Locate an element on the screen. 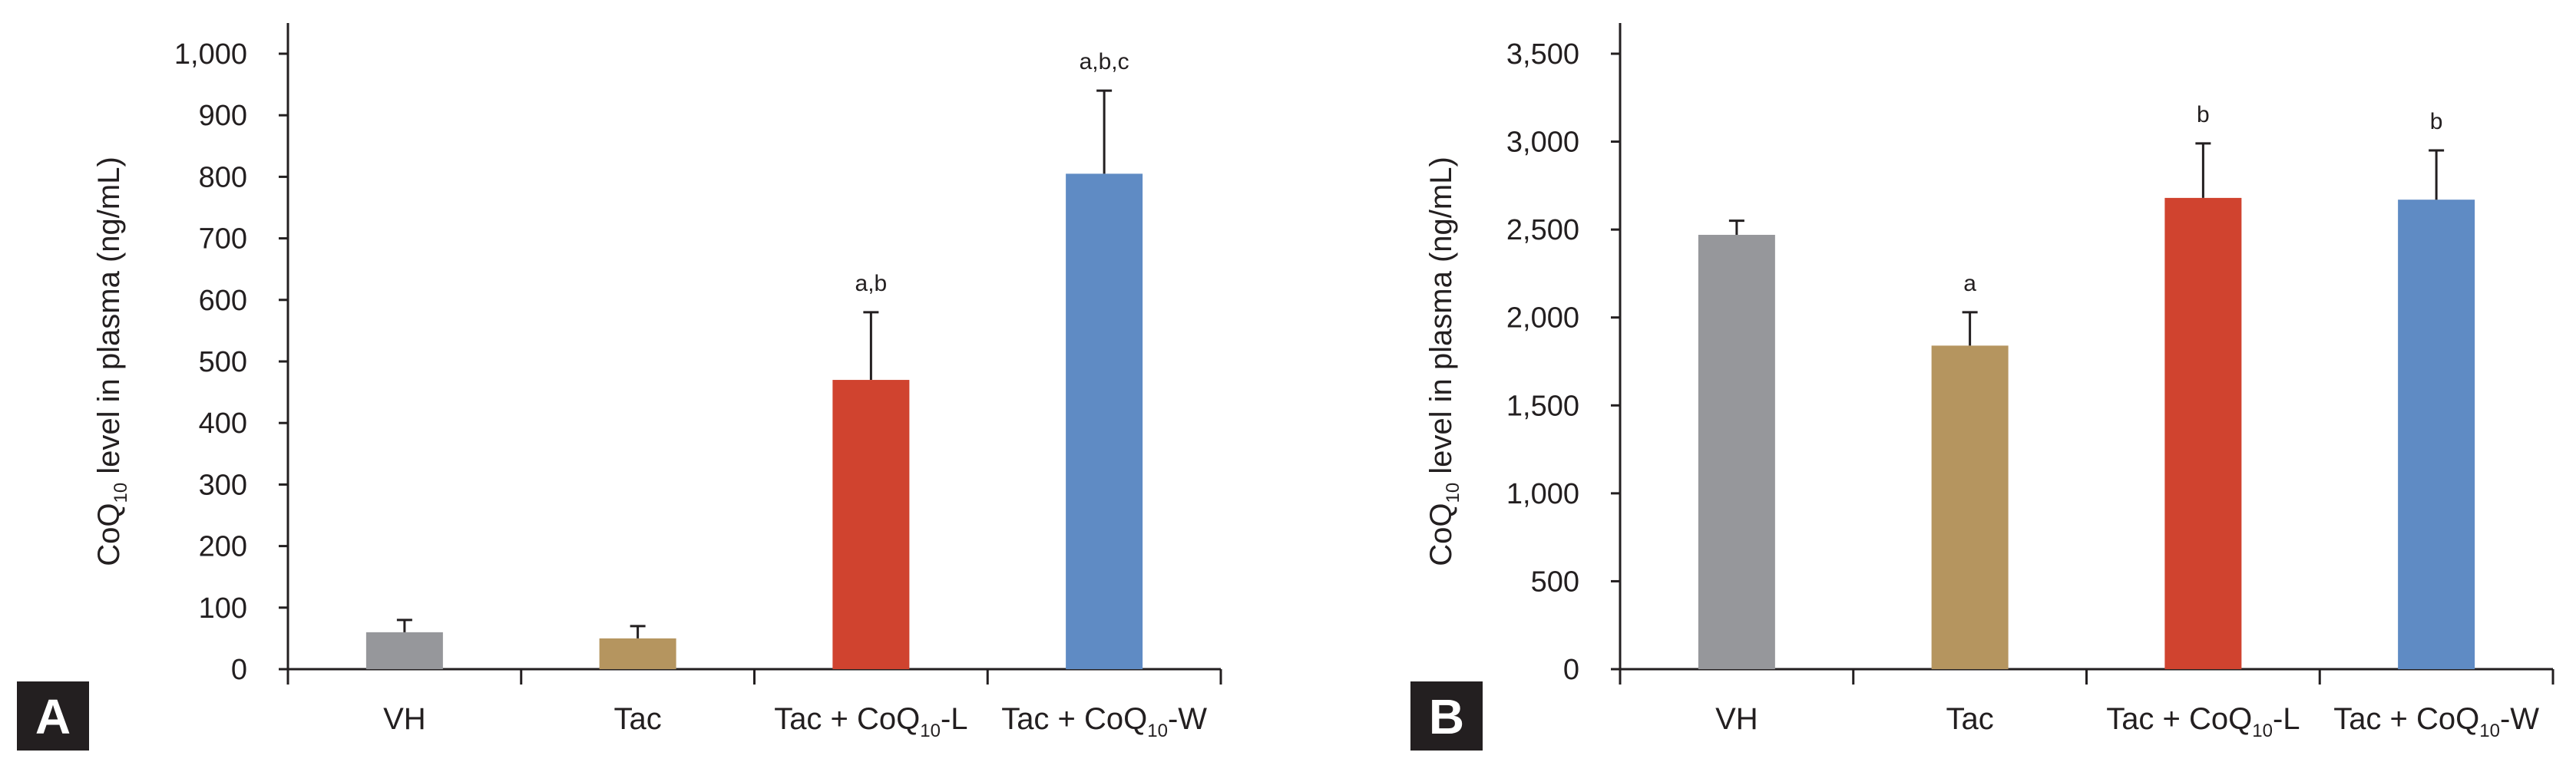 This screenshot has width=2576, height=772. y-tick-label: 2,500 is located at coordinates (1542, 230).